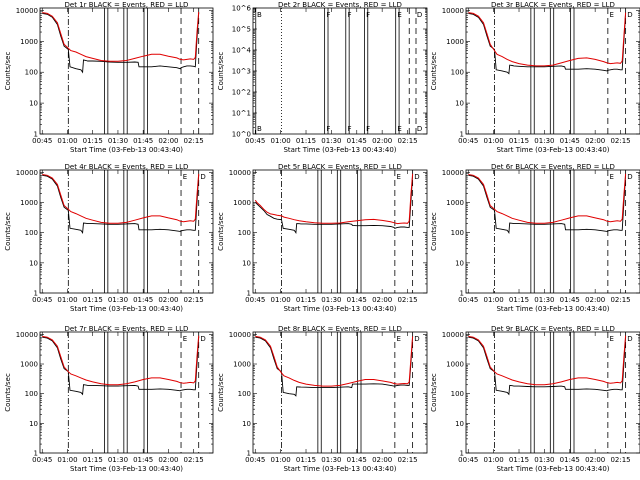  Describe the element at coordinates (241, 30) in the screenshot. I see `y-tick-label: 10^5` at that location.